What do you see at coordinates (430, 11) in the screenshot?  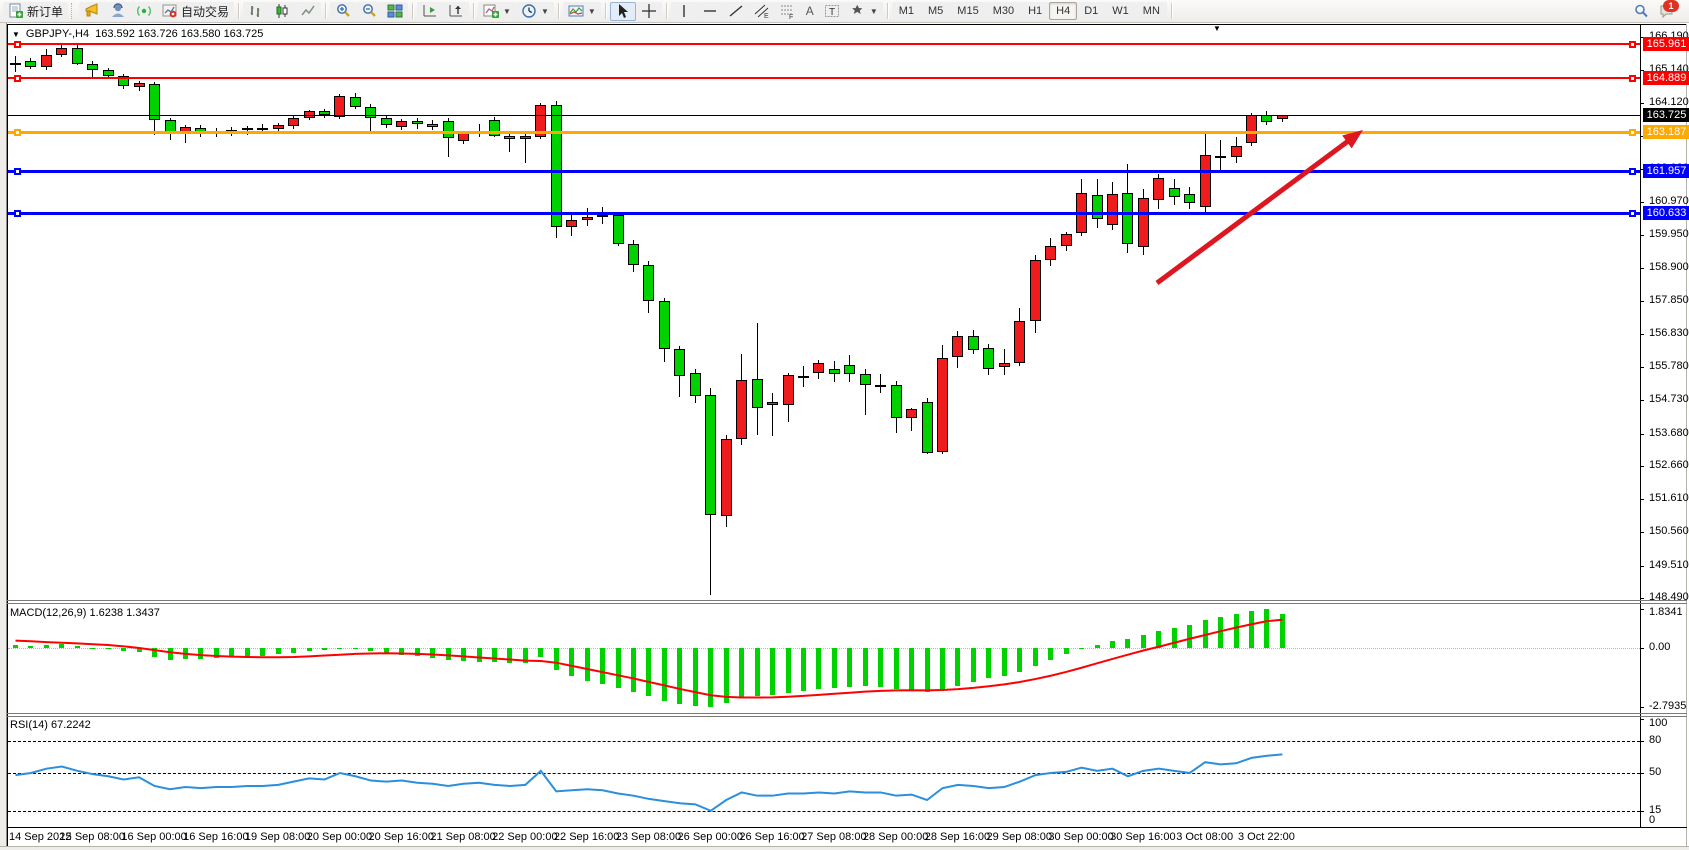 I see `auto-scroll-button` at bounding box center [430, 11].